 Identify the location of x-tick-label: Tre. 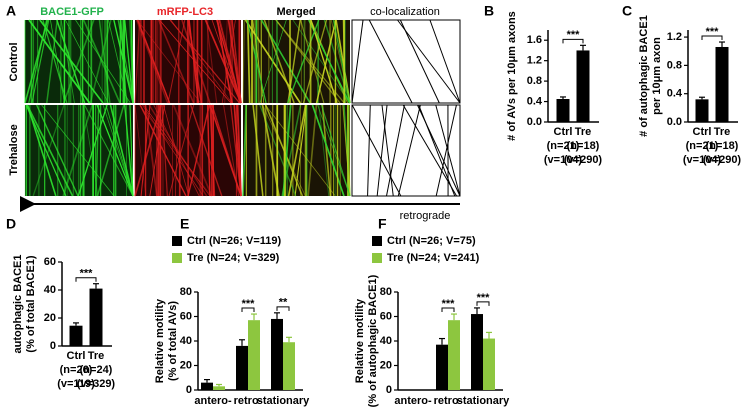
(96, 356).